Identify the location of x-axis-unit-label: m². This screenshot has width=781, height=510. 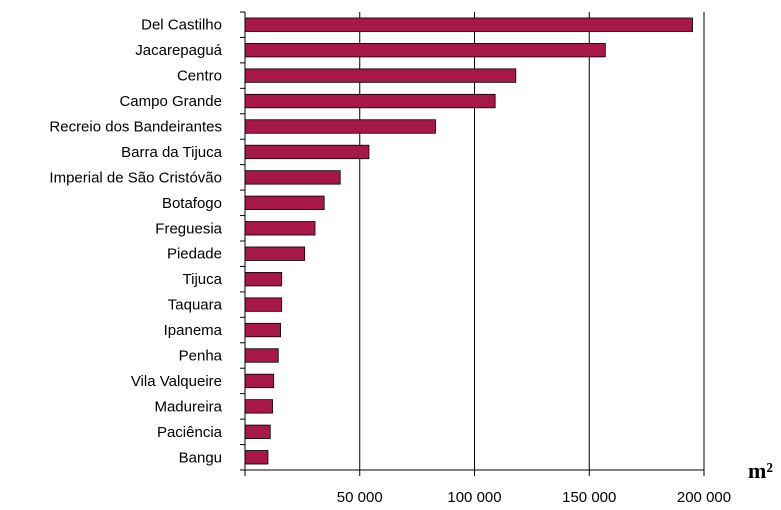
(760, 470).